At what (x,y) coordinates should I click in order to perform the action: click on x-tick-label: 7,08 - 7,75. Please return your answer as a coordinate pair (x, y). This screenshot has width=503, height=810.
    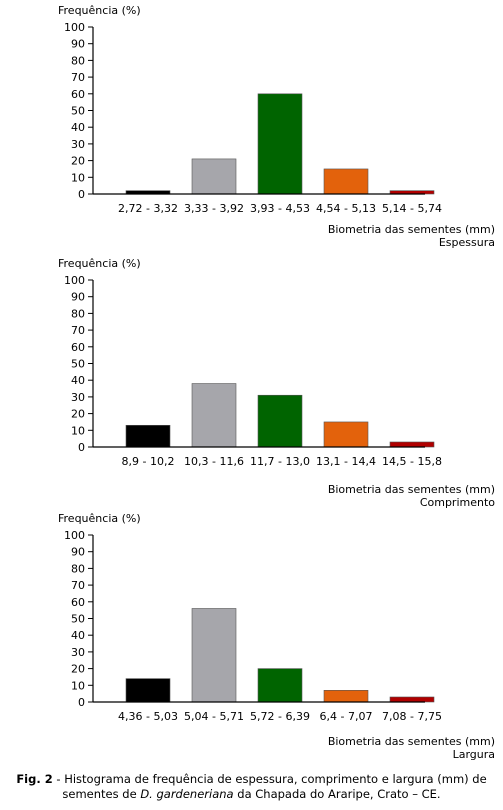
    Looking at the image, I should click on (412, 716).